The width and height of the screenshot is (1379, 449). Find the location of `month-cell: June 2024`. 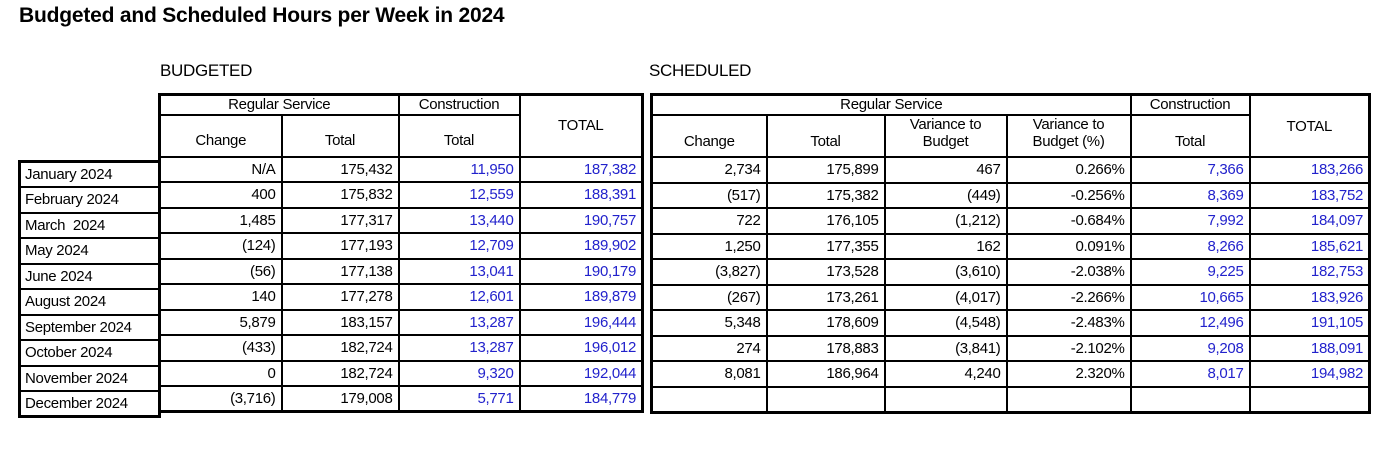

month-cell: June 2024 is located at coordinates (89, 276).